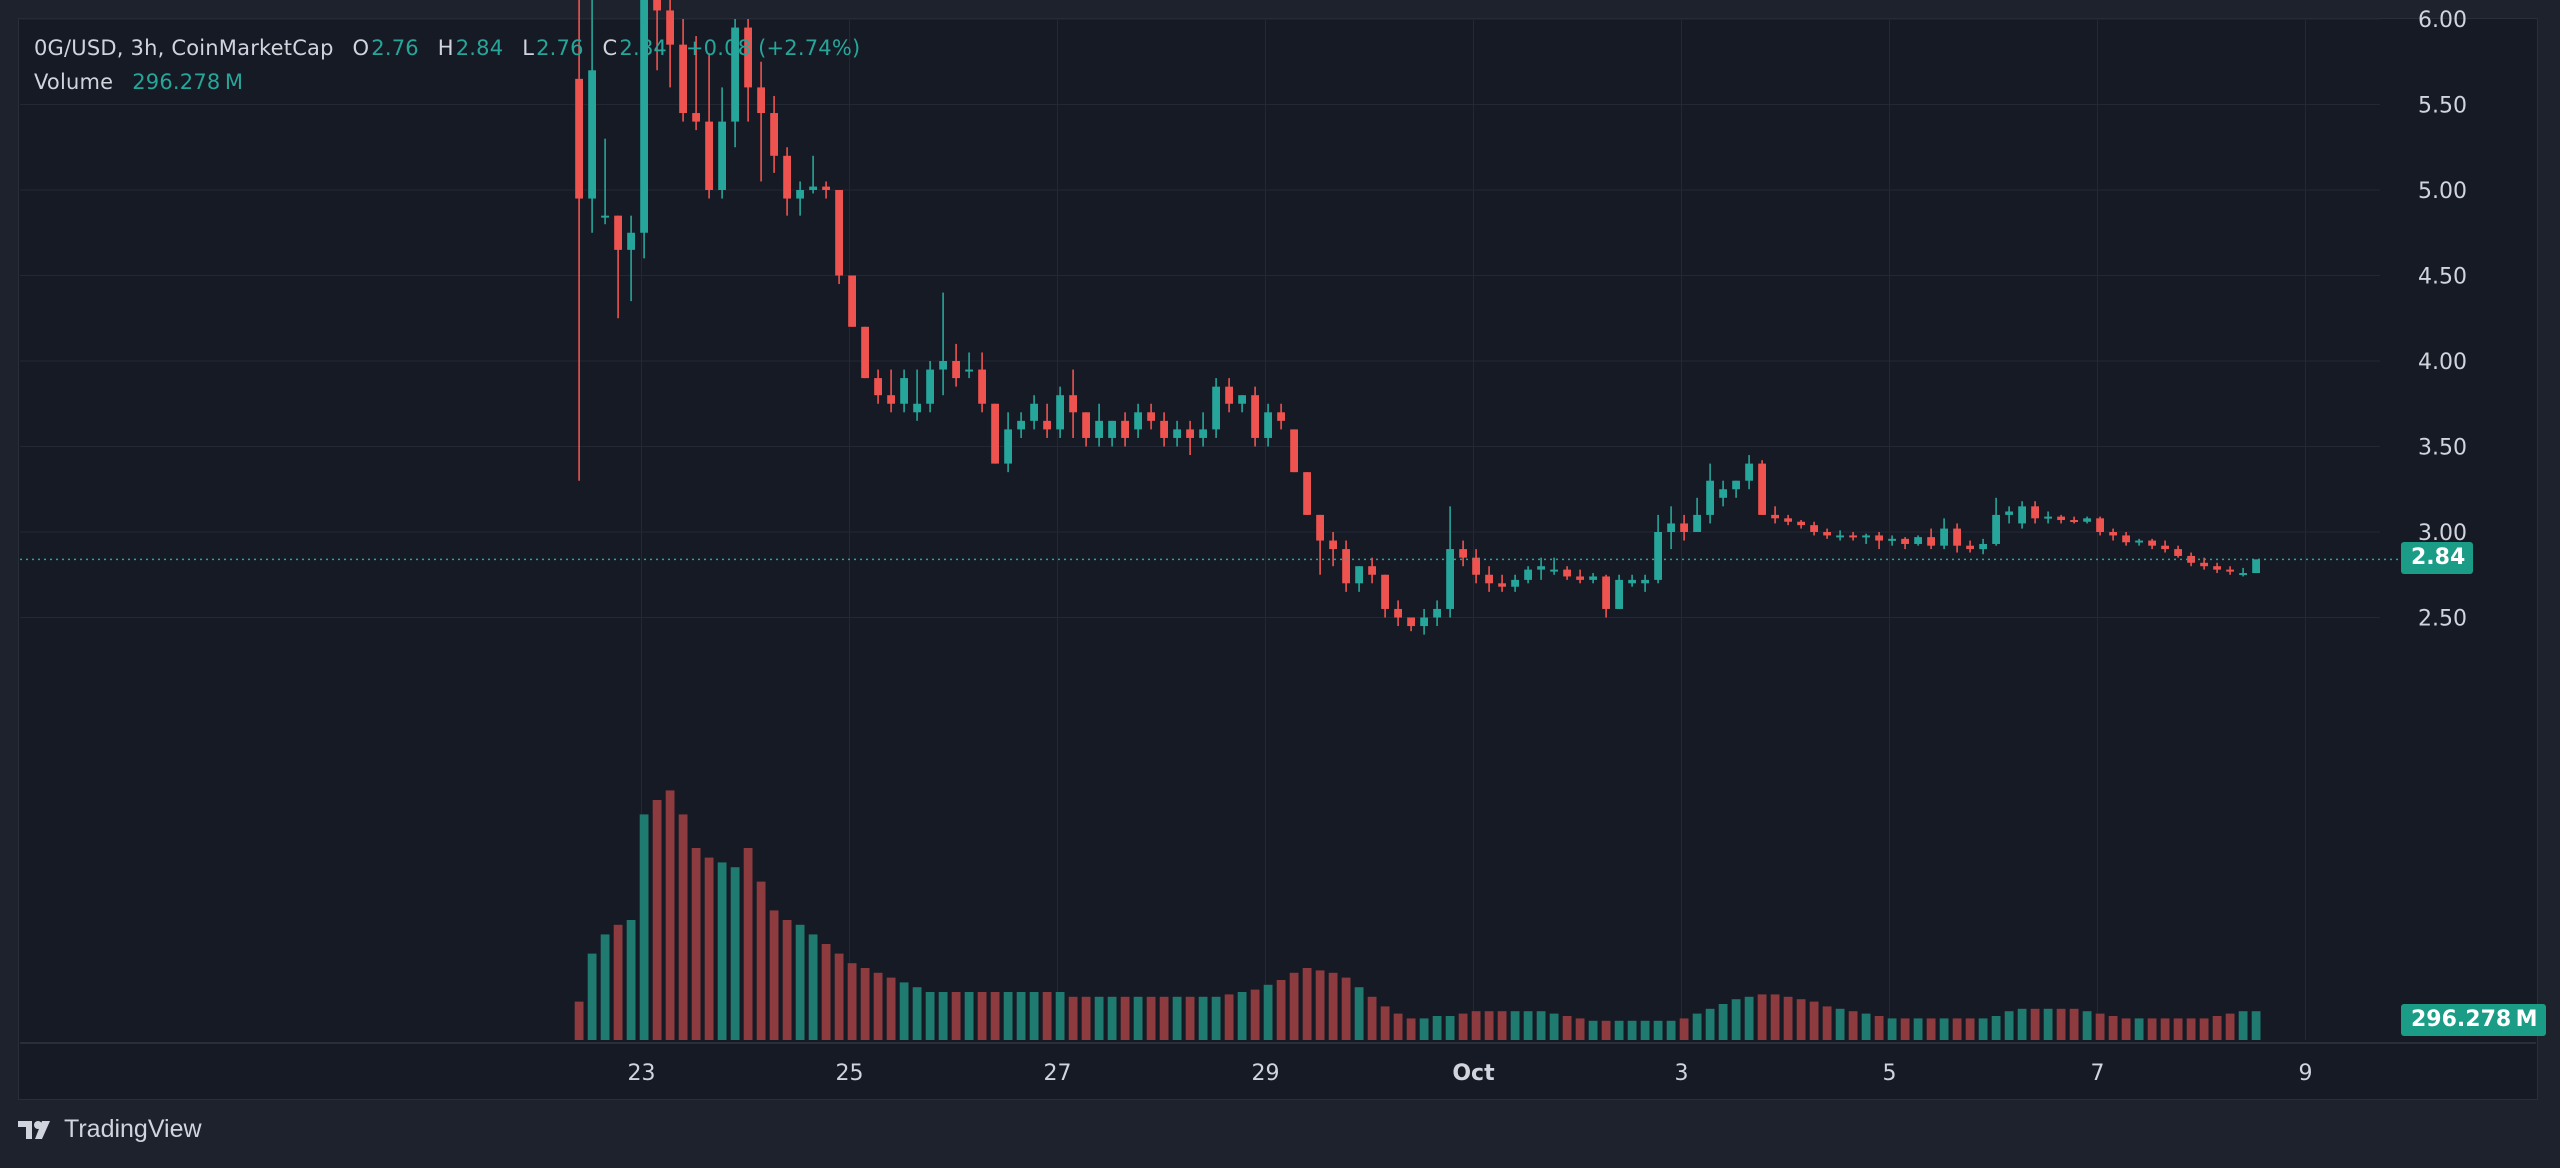  What do you see at coordinates (184, 48) in the screenshot?
I see `symbol-label: 0G/USD, 3h, CoinMarketCap` at bounding box center [184, 48].